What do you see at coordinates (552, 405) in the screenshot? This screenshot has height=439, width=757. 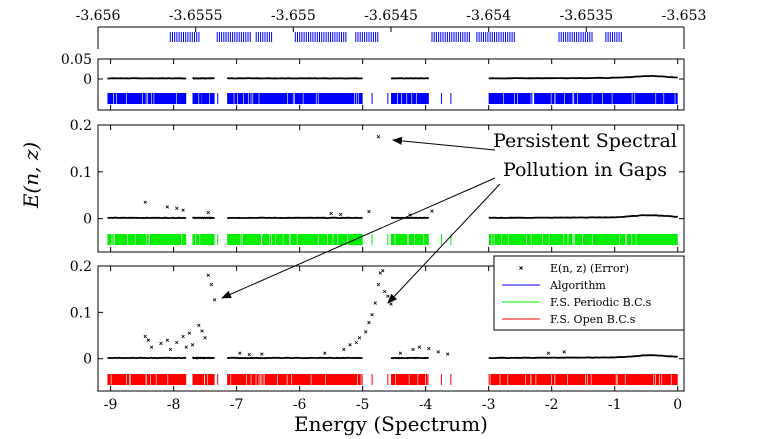 I see `x-tick-label: -2` at bounding box center [552, 405].